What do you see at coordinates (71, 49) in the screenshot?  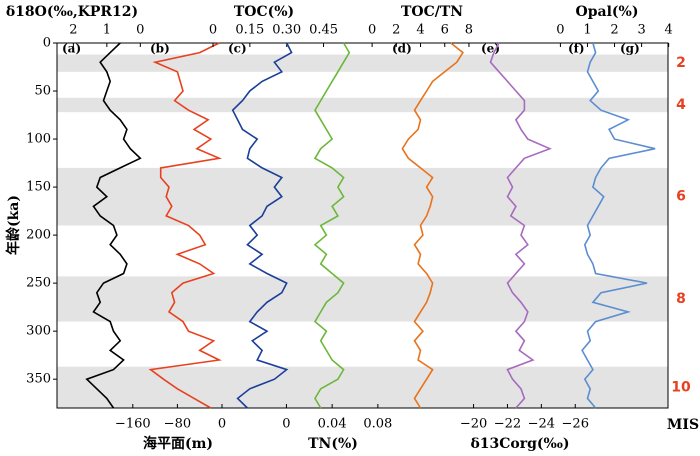 I see `panel-letter: (a)` at bounding box center [71, 49].